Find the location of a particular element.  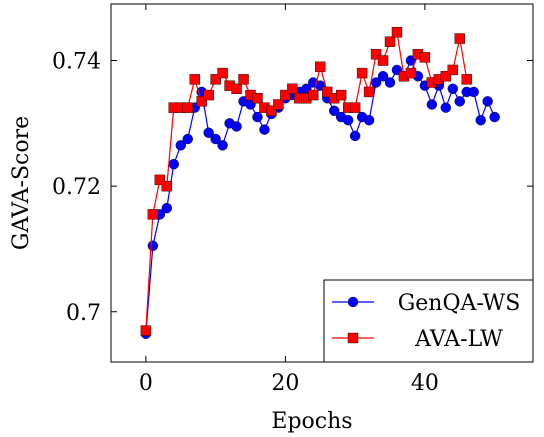

x-tick-label: 0 is located at coordinates (146, 383).